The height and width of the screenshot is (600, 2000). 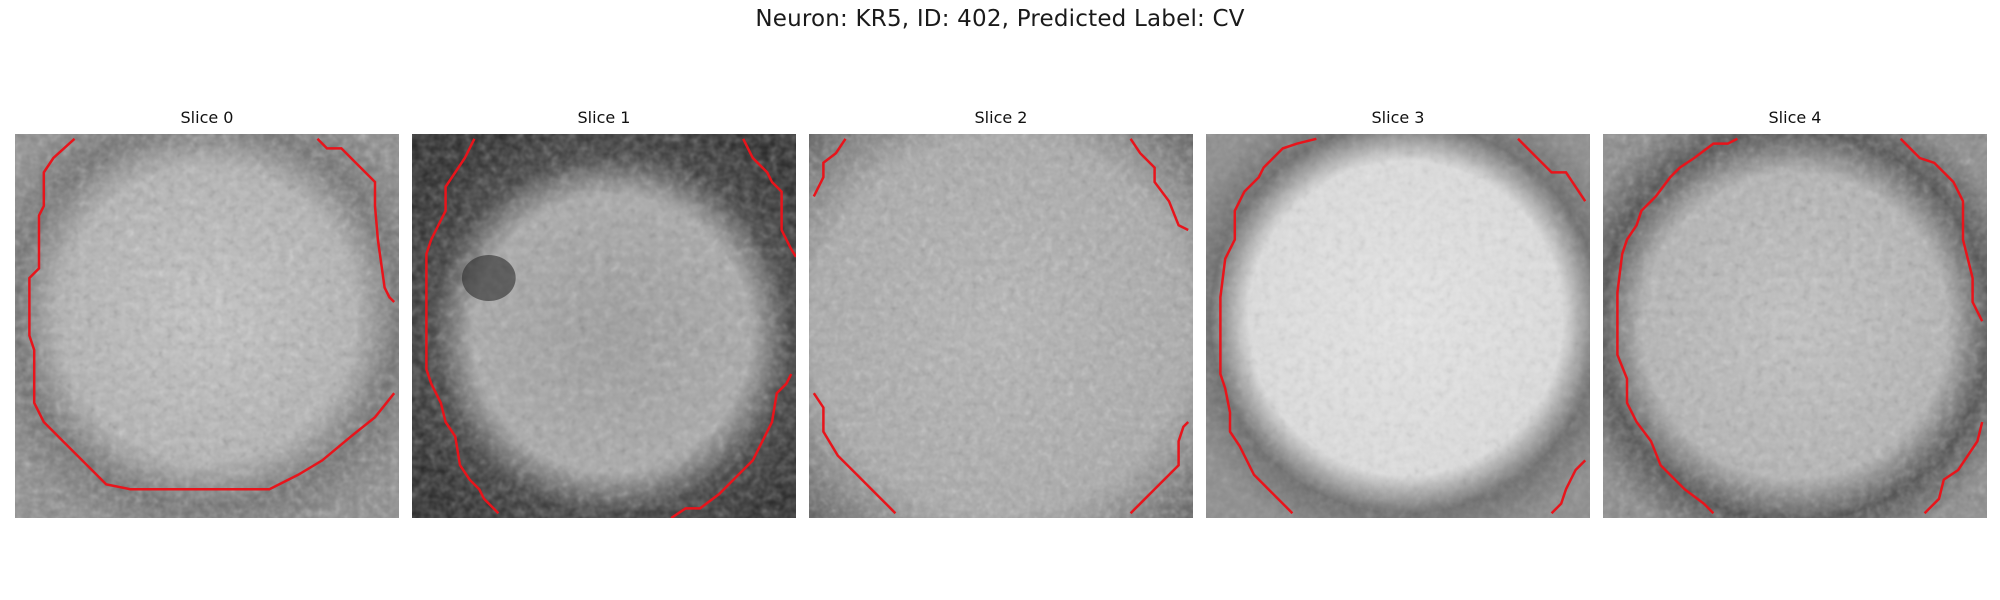 I want to click on slice-panel-4: Slice 4, so click(x=1795, y=314).